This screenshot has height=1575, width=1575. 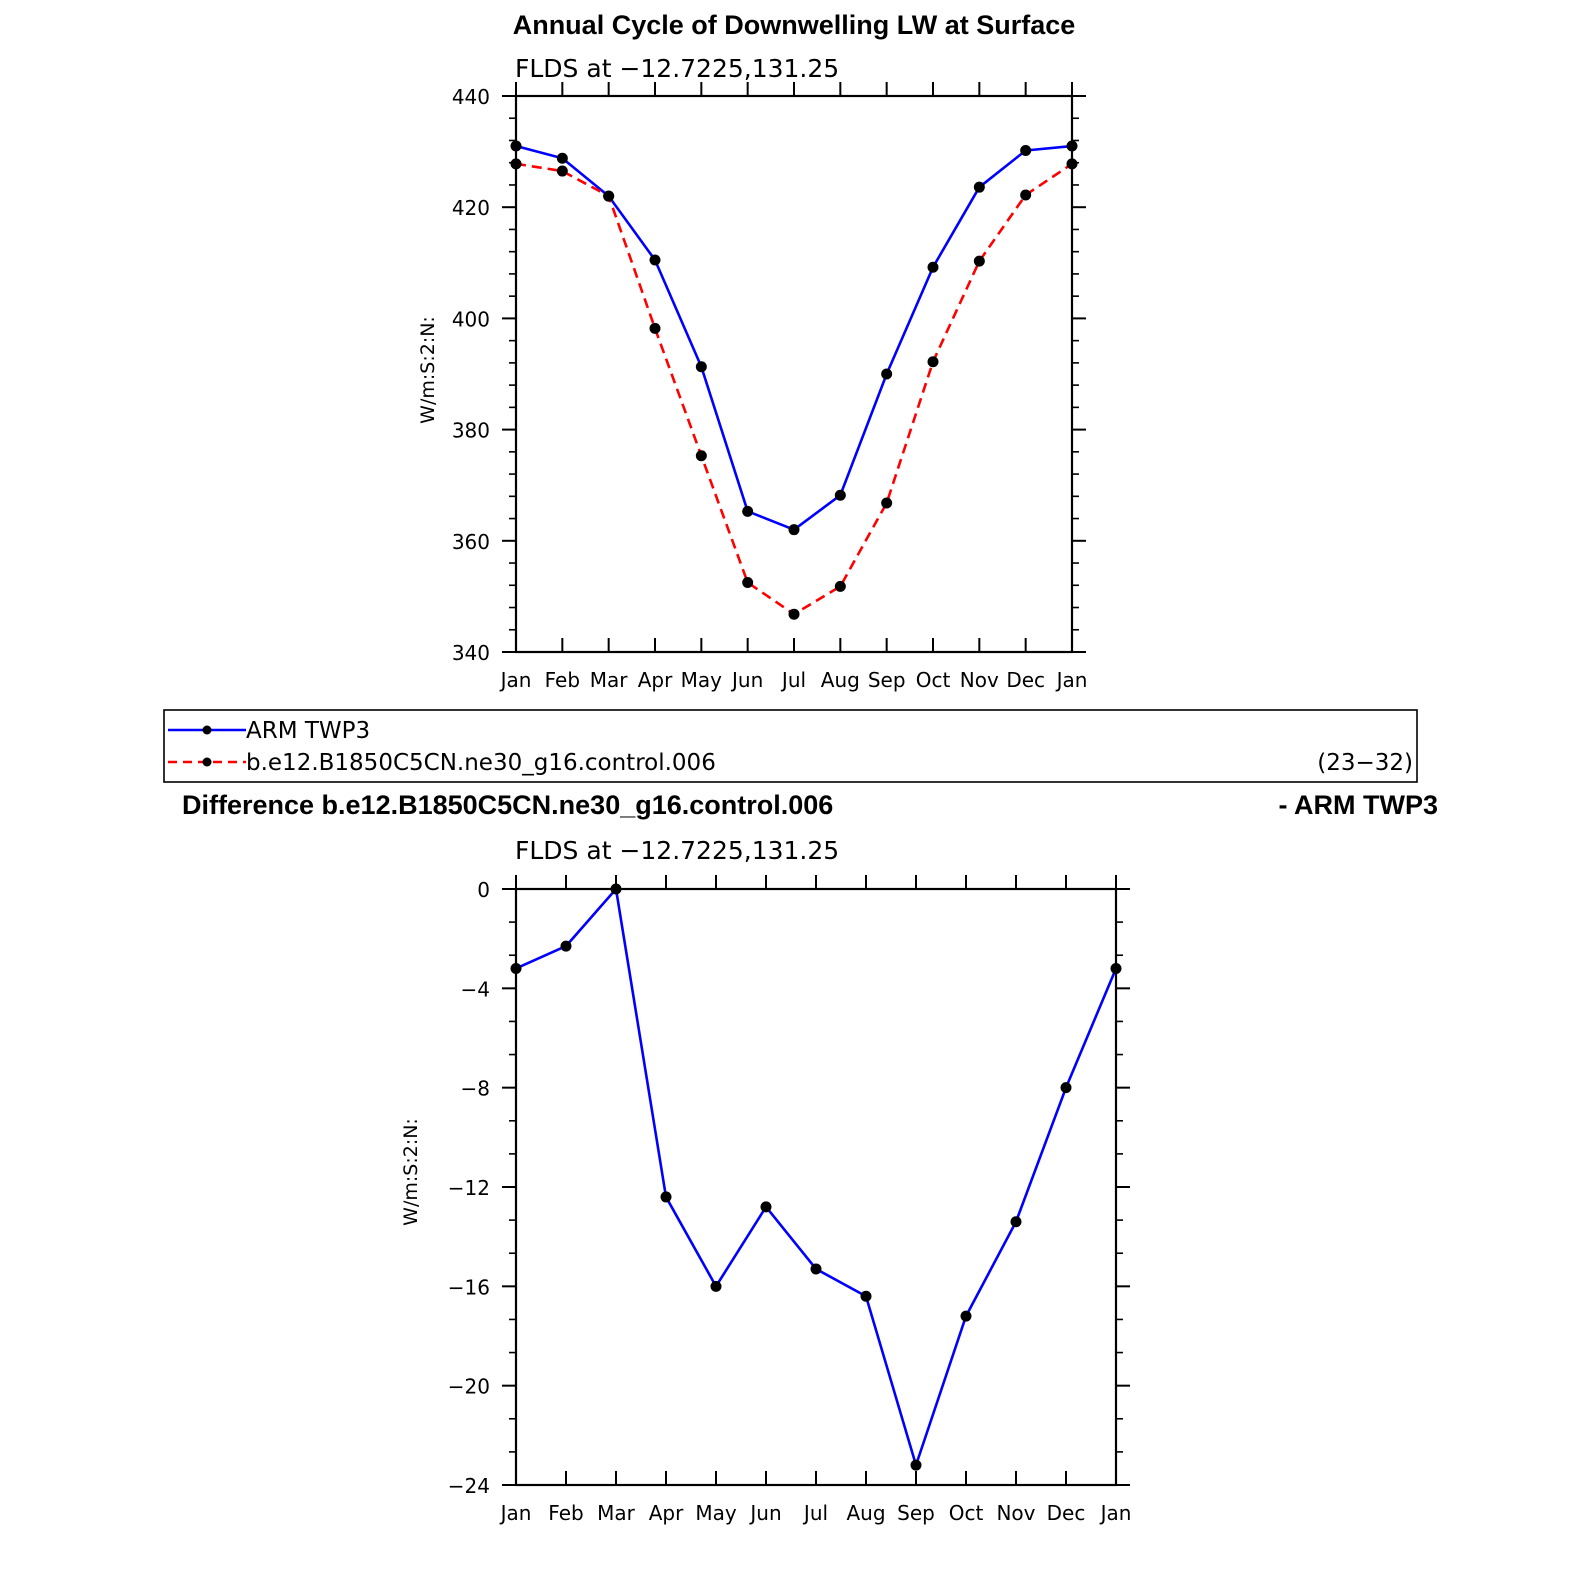 I want to click on top-x-tick-label: Dec, so click(x=1025, y=680).